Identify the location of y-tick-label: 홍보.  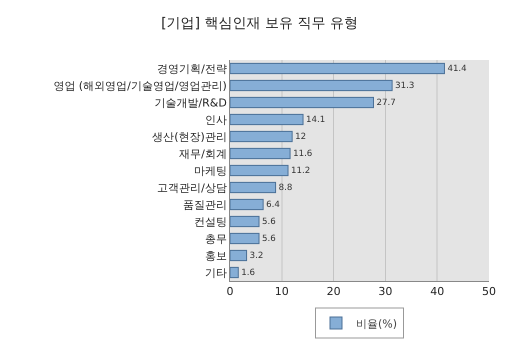
(215, 255).